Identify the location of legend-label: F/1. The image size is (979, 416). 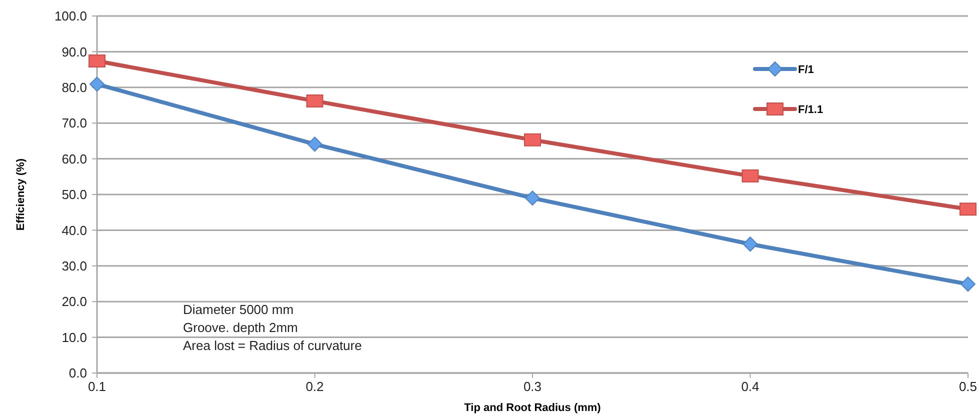
(806, 70).